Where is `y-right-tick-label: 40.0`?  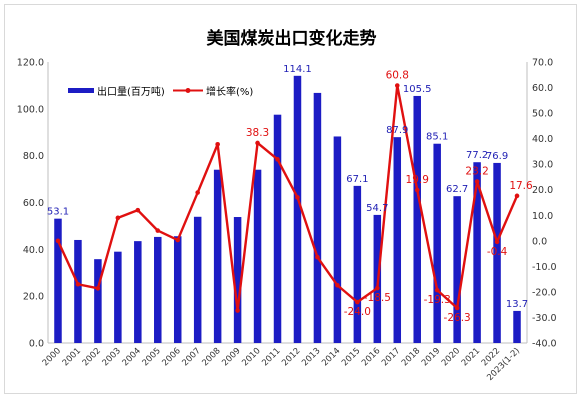
y-right-tick-label: 40.0 is located at coordinates (542, 139).